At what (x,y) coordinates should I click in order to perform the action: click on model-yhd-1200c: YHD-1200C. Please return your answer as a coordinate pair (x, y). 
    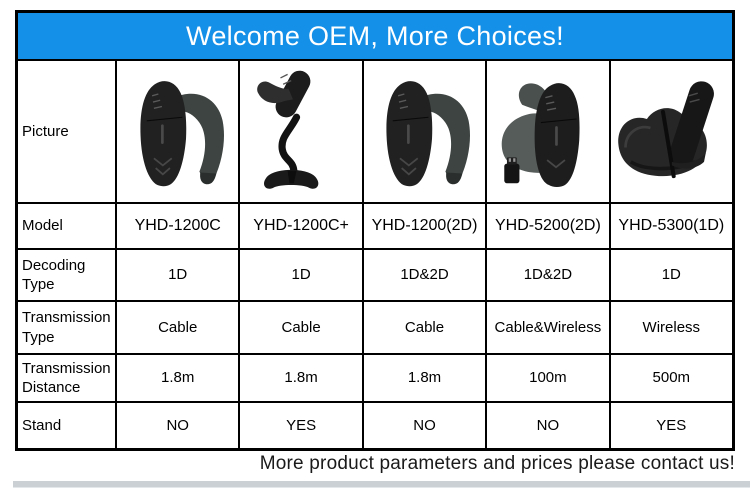
    Looking at the image, I should click on (178, 226).